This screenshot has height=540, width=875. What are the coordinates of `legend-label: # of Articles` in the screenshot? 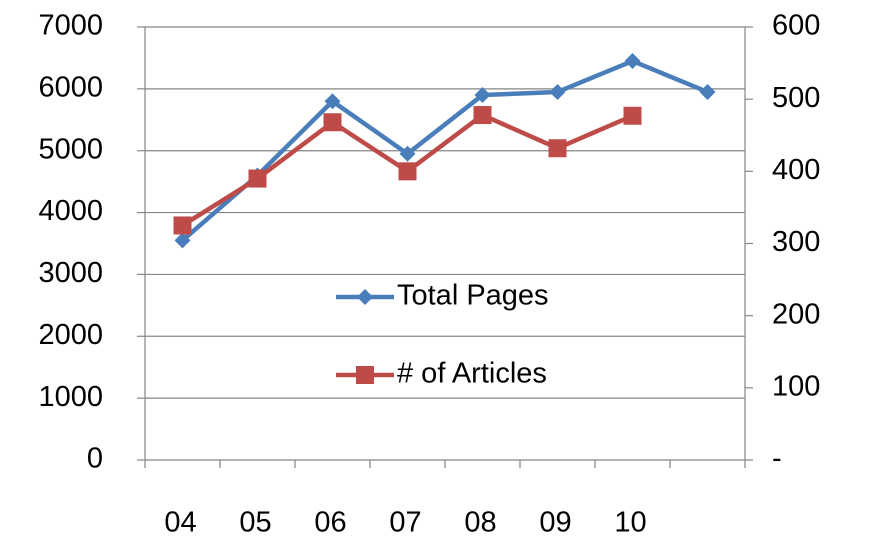 It's located at (472, 374).